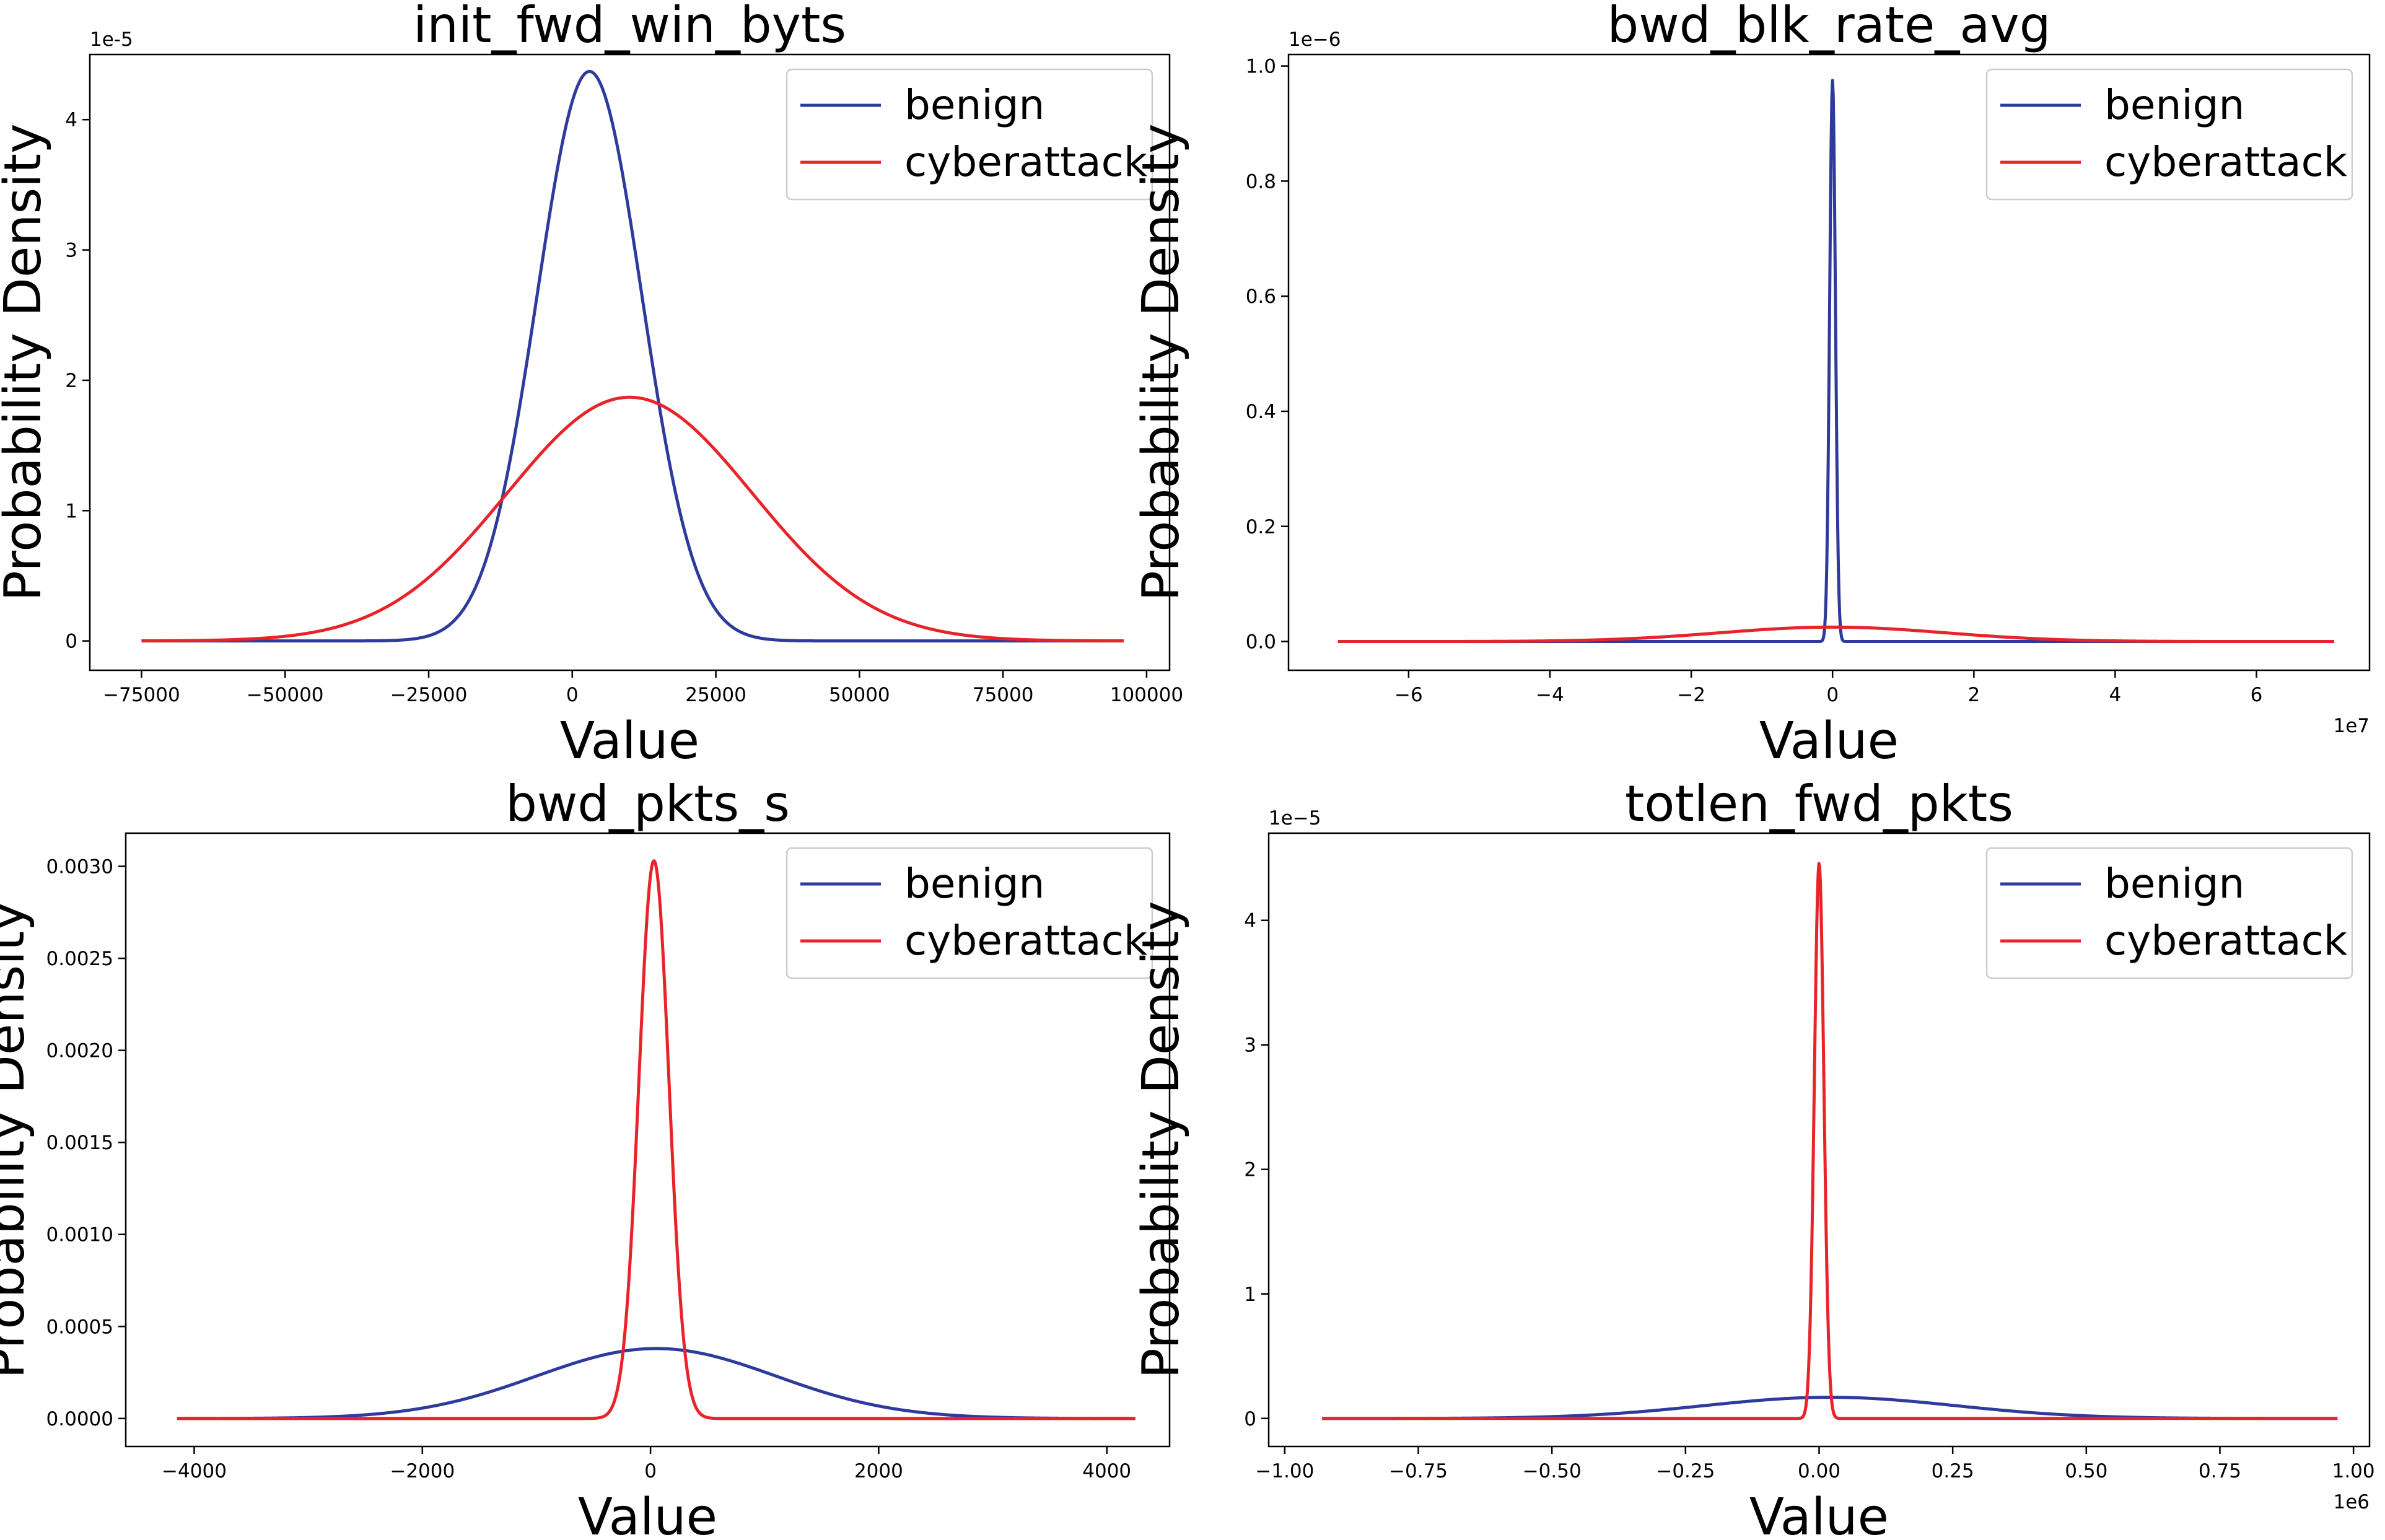  What do you see at coordinates (1974, 695) in the screenshot?
I see `x-tick-label: 2` at bounding box center [1974, 695].